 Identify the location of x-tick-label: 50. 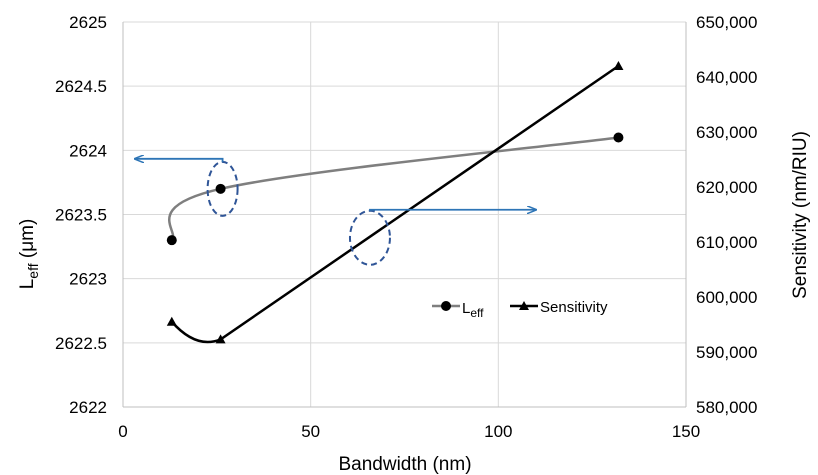
(310, 431).